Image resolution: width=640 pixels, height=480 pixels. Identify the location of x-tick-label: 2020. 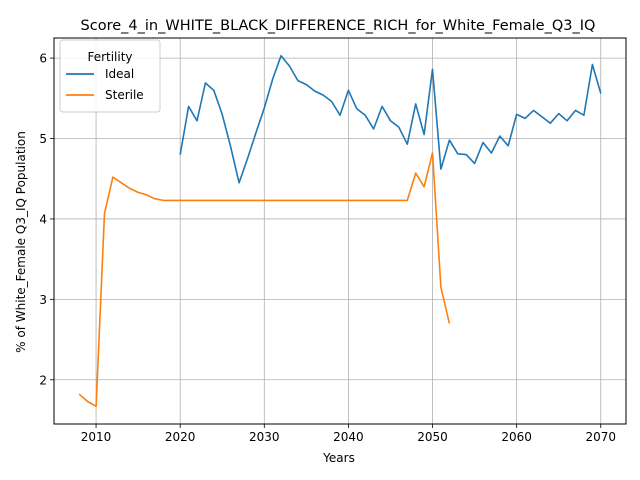
(180, 437).